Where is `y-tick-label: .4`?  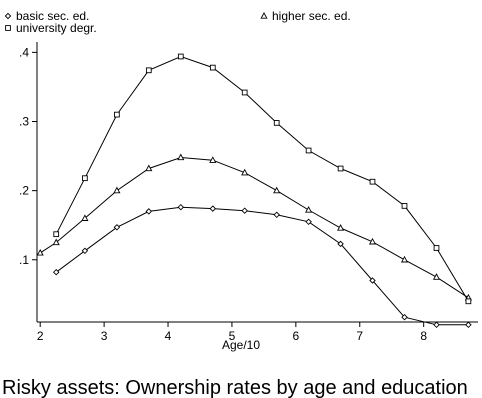
y-tick-label: .4 is located at coordinates (24, 52).